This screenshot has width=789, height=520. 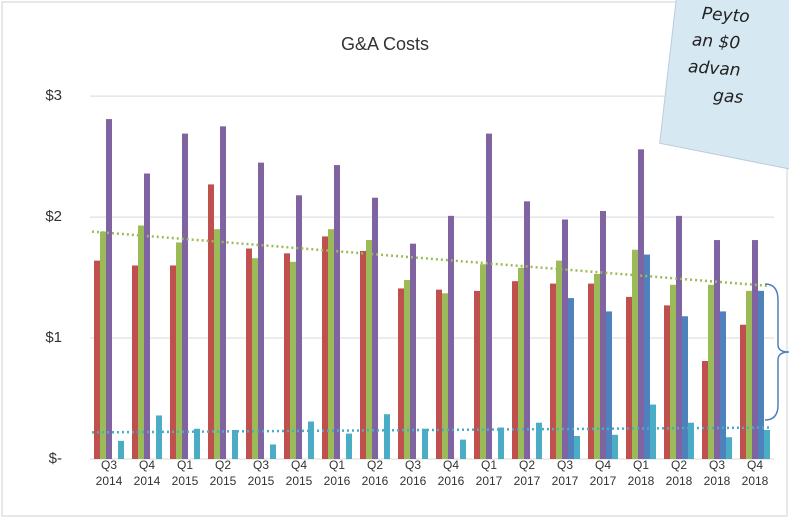 I want to click on note-text: an $0, so click(x=716, y=41).